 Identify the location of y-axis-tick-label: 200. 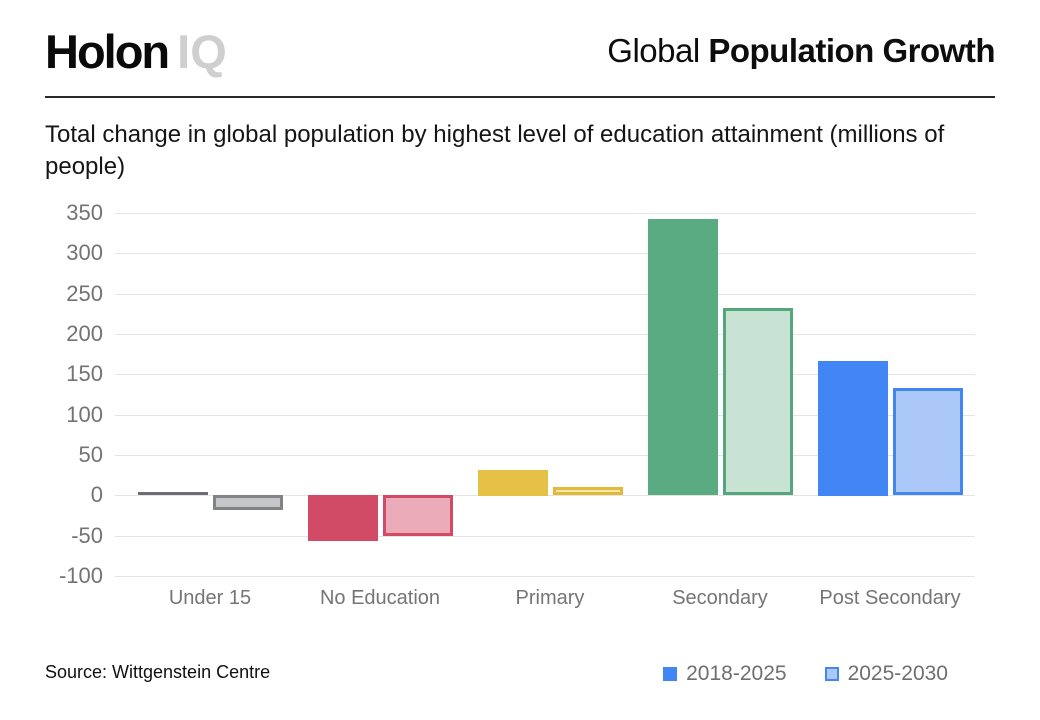
(84, 333).